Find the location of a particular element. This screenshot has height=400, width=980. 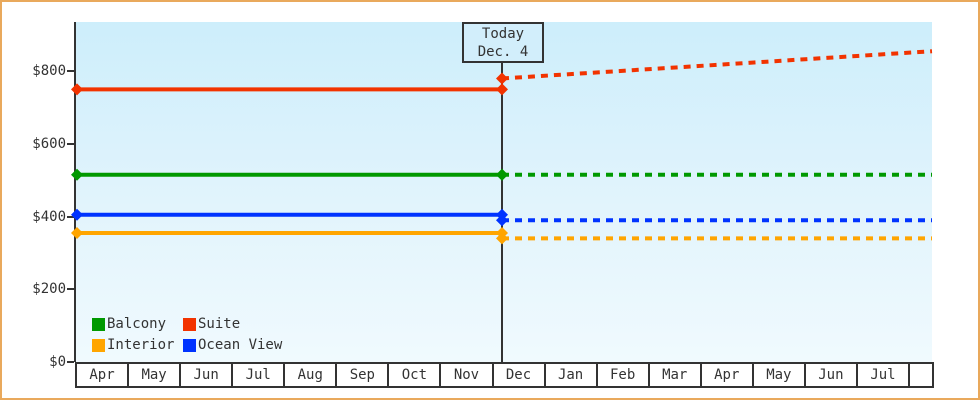

legend-label: Balcony is located at coordinates (137, 324).